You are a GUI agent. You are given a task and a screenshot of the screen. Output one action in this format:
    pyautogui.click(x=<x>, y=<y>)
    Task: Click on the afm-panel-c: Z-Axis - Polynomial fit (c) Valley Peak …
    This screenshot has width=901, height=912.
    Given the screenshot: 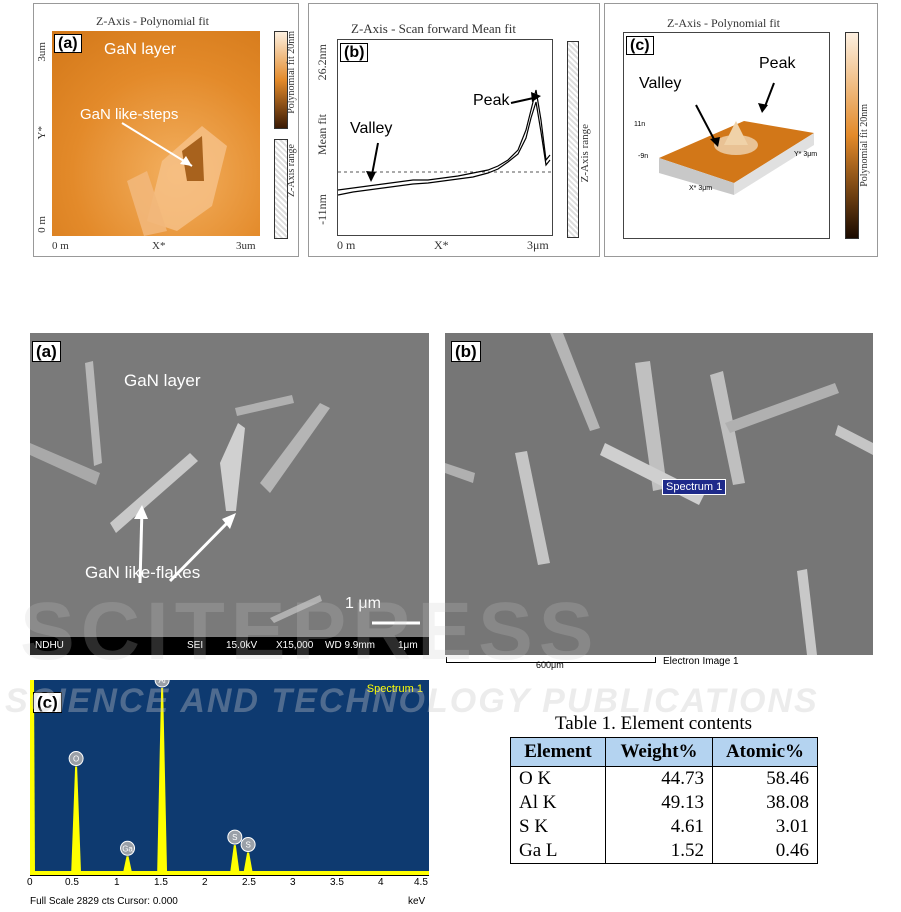 What is the action you would take?
    pyautogui.click(x=741, y=130)
    